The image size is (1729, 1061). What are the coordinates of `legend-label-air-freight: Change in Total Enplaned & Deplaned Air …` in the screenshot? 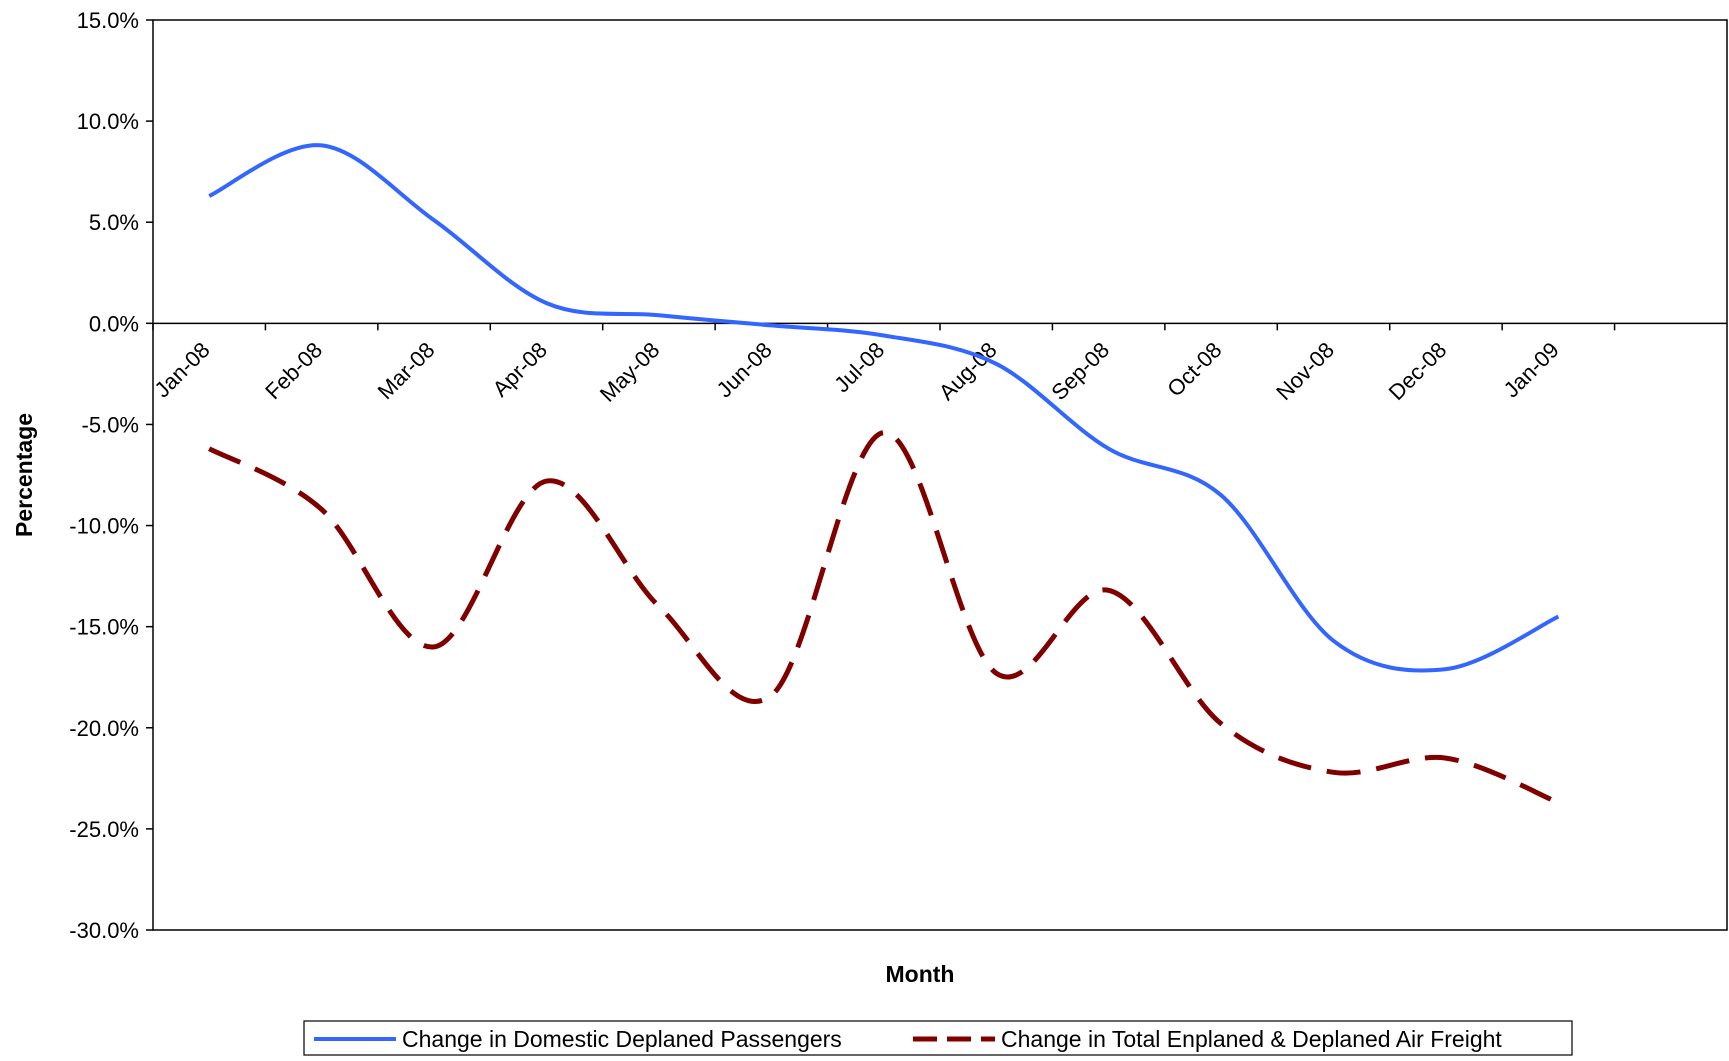 It's located at (1251, 1039).